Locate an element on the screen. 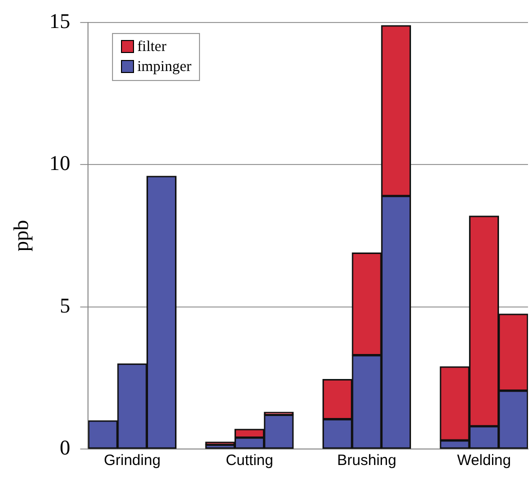 Image resolution: width=532 pixels, height=477 pixels. x-tick-label: Brushing is located at coordinates (366, 461).